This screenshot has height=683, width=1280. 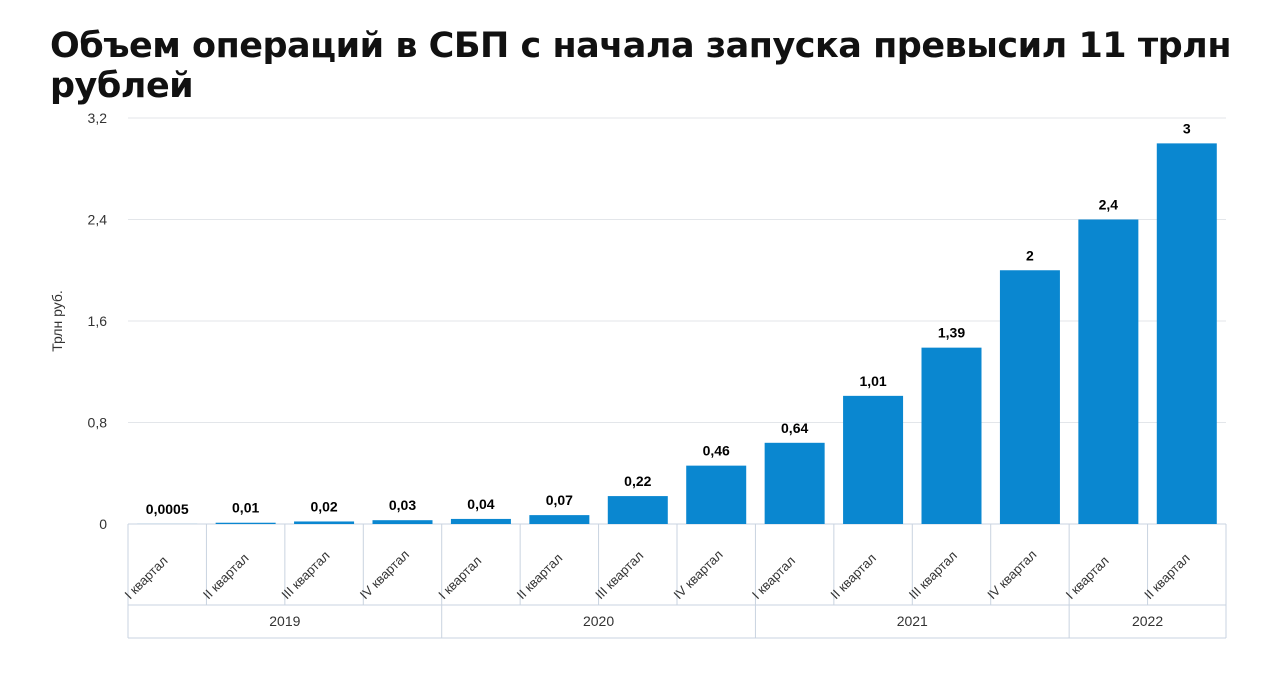 I want to click on y-tick-label: 2,4, so click(x=98, y=220).